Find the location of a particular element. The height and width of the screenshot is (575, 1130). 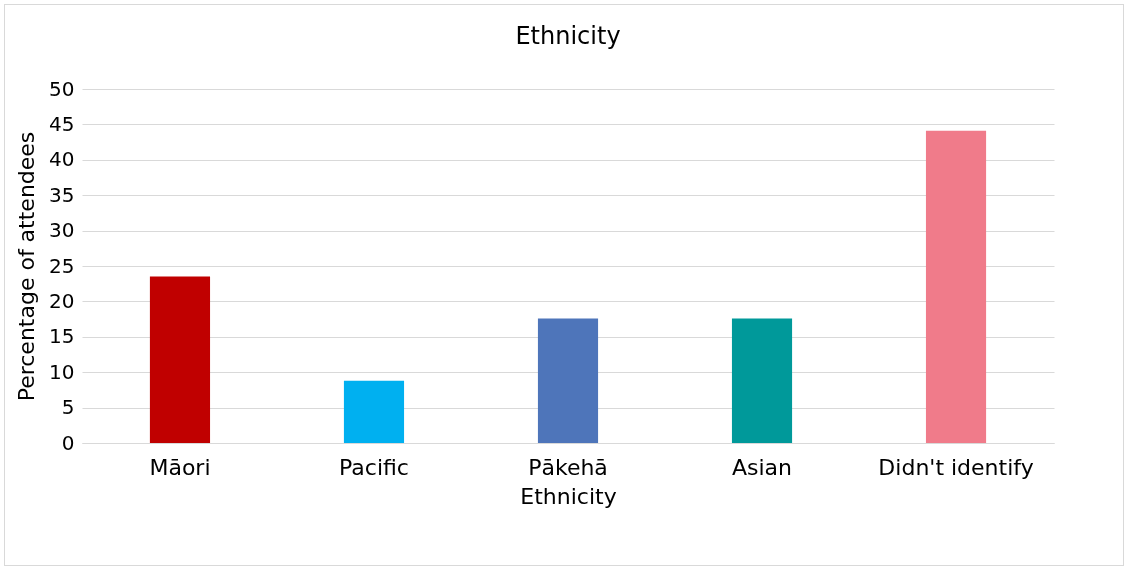

y-tick-label: 50 is located at coordinates (62, 88).